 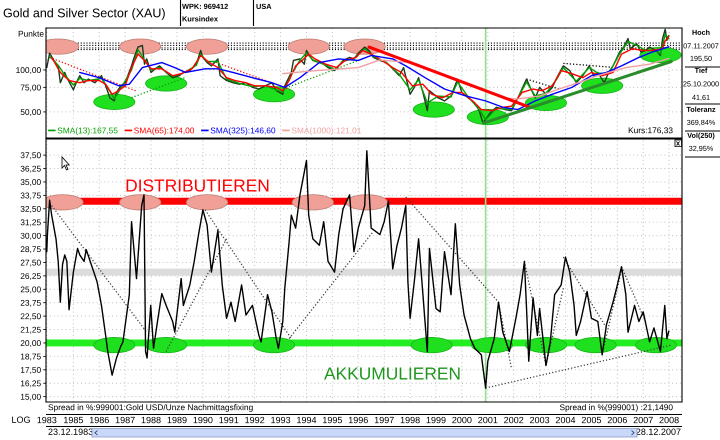 What do you see at coordinates (30, 397) in the screenshot?
I see `y-tick-label: 15,00` at bounding box center [30, 397].